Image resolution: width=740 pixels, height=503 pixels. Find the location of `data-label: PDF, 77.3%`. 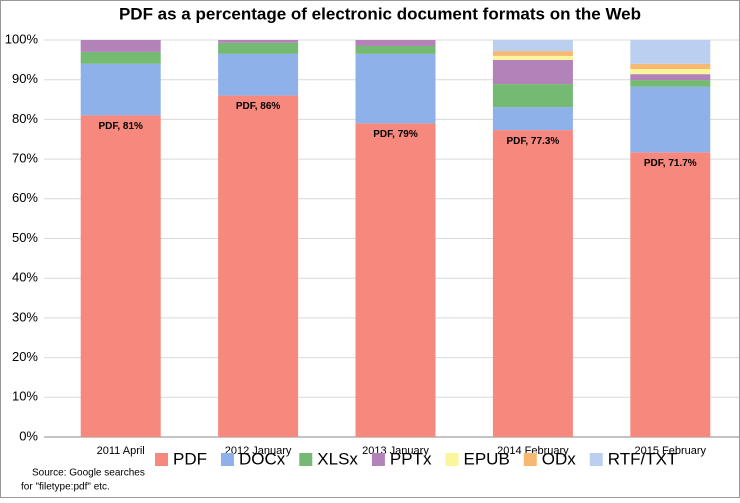

data-label: PDF, 77.3% is located at coordinates (532, 141).